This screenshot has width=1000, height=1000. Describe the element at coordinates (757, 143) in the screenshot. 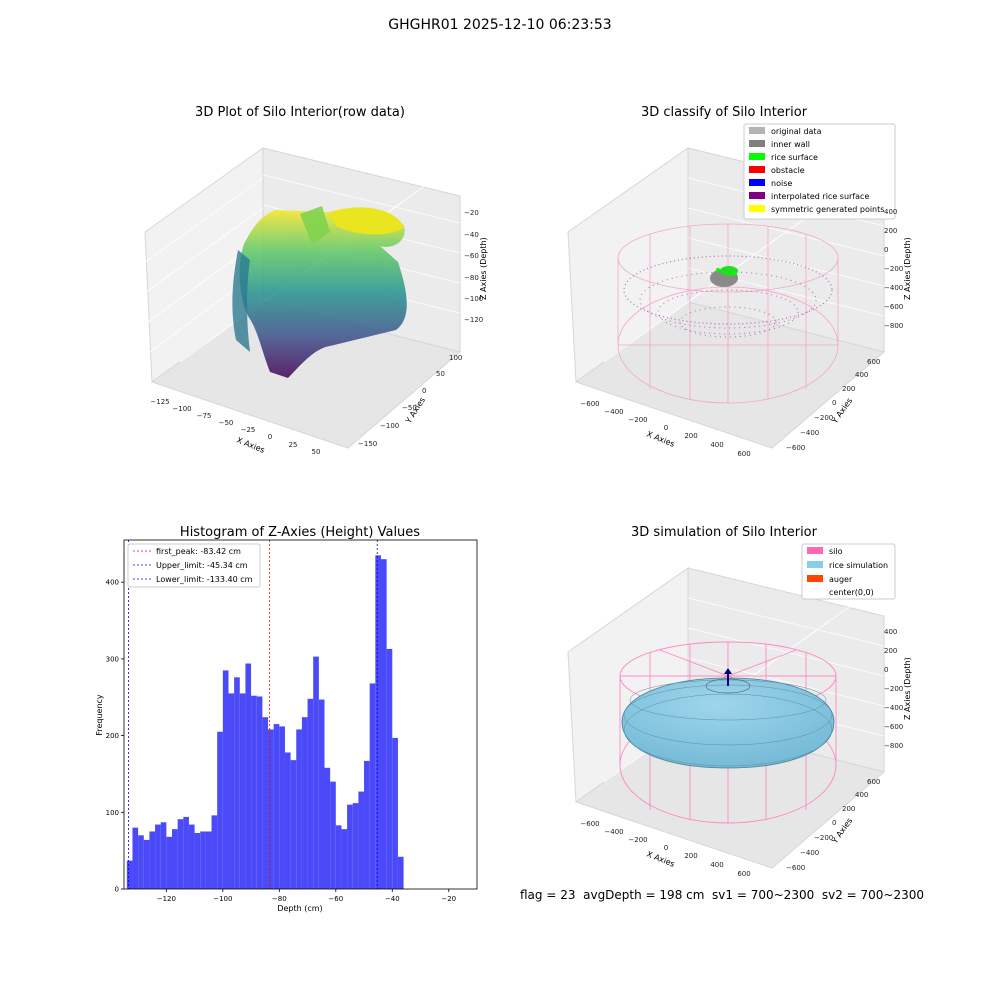

I see `legend-swatch-inner-wall` at that location.